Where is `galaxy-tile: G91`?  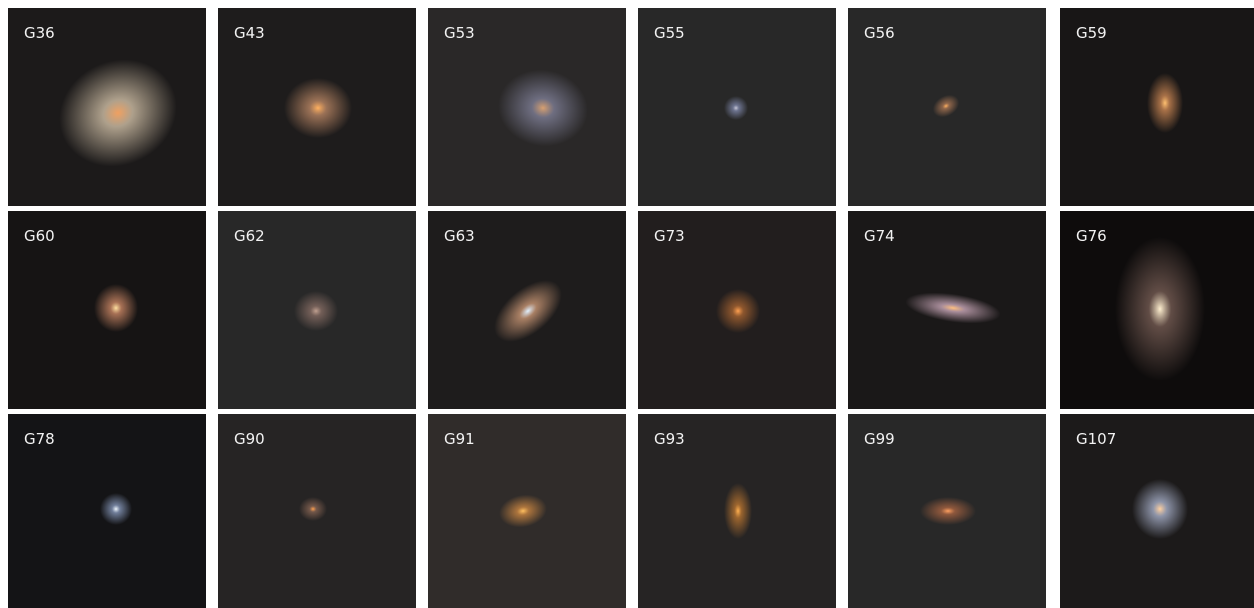
galaxy-tile: G91 is located at coordinates (527, 511).